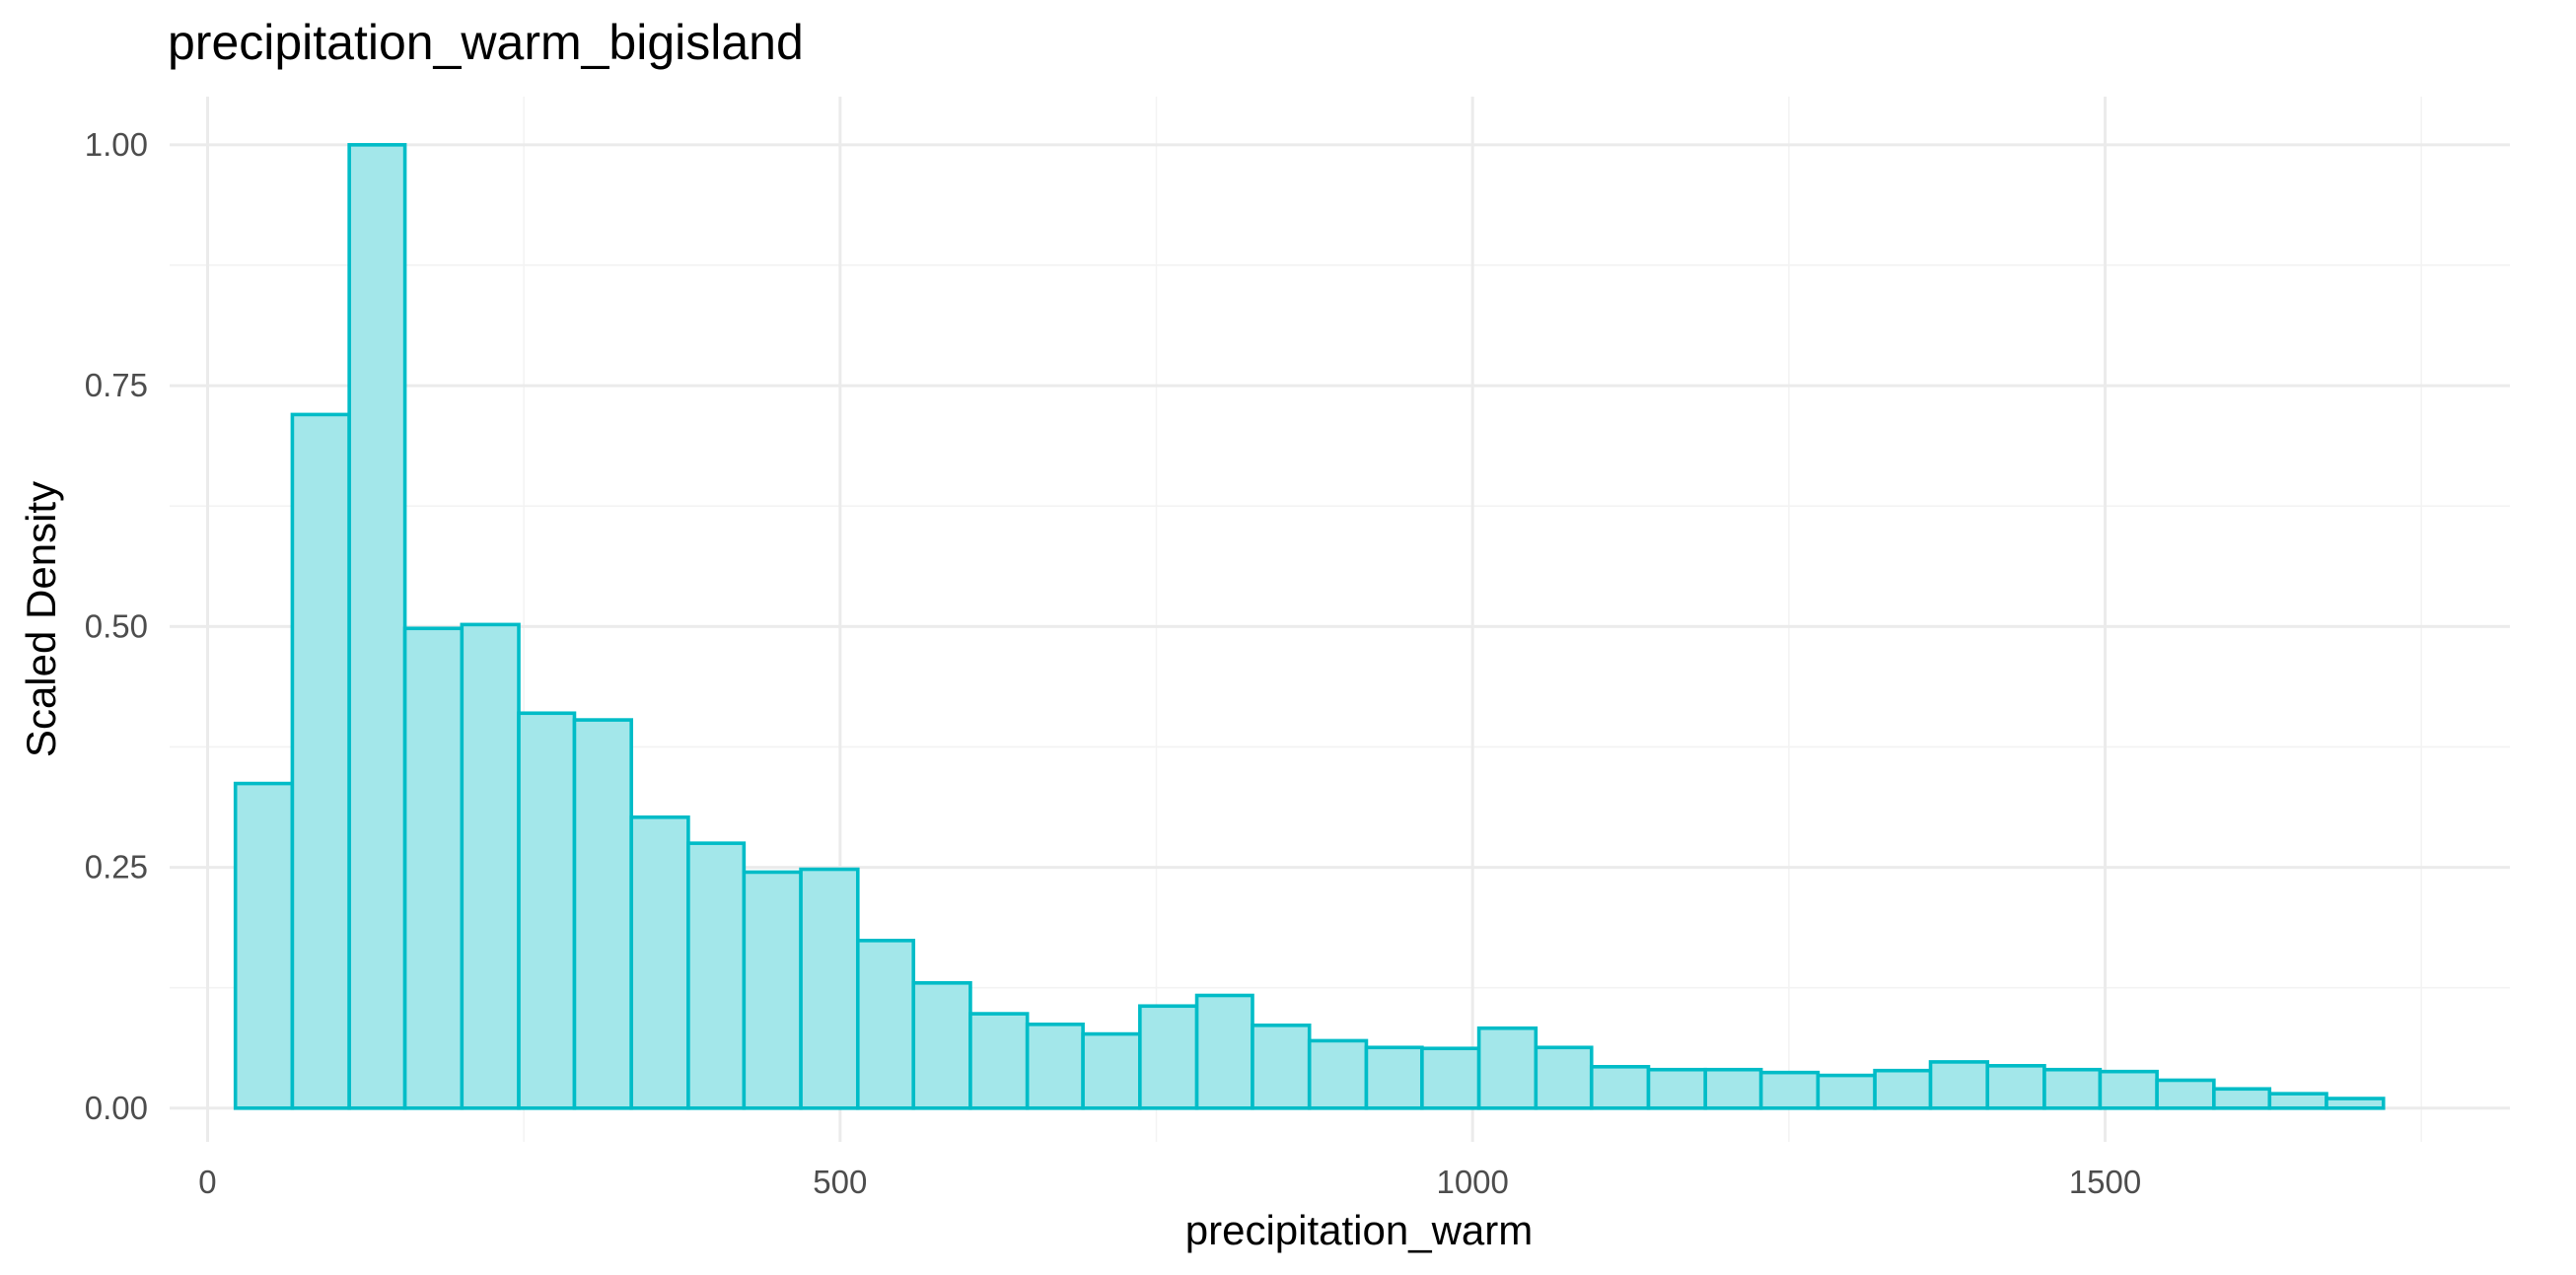  What do you see at coordinates (1472, 1182) in the screenshot?
I see `x-tick-label: 1000` at bounding box center [1472, 1182].